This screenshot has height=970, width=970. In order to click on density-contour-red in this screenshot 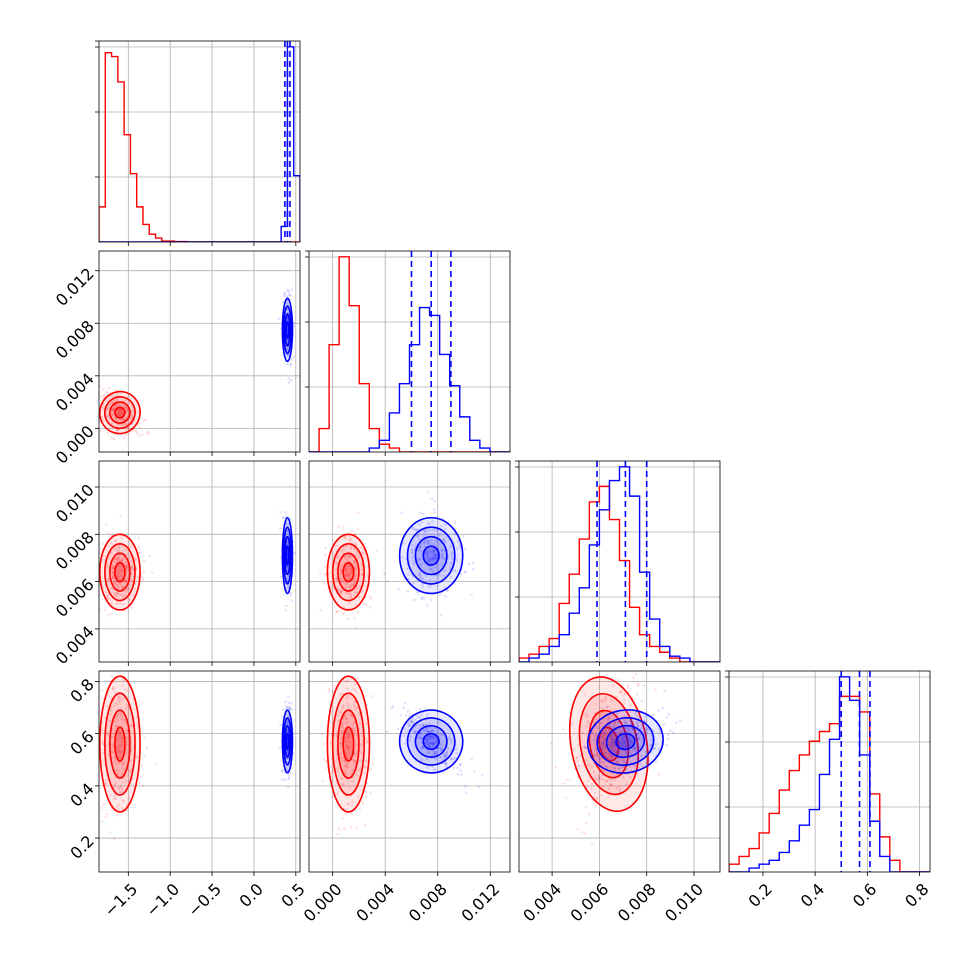, I will do `click(348, 744)`.